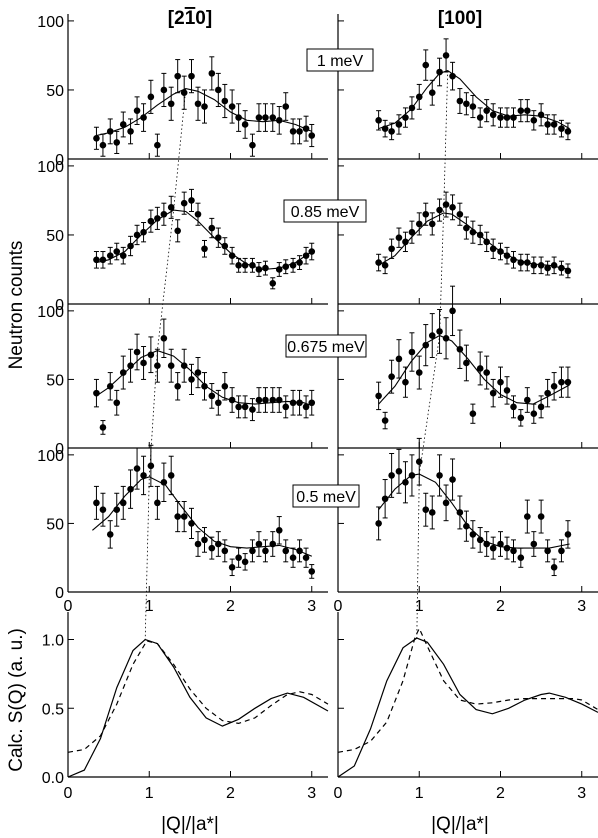  What do you see at coordinates (311, 606) in the screenshot?
I see `x-tick-label: 3` at bounding box center [311, 606].